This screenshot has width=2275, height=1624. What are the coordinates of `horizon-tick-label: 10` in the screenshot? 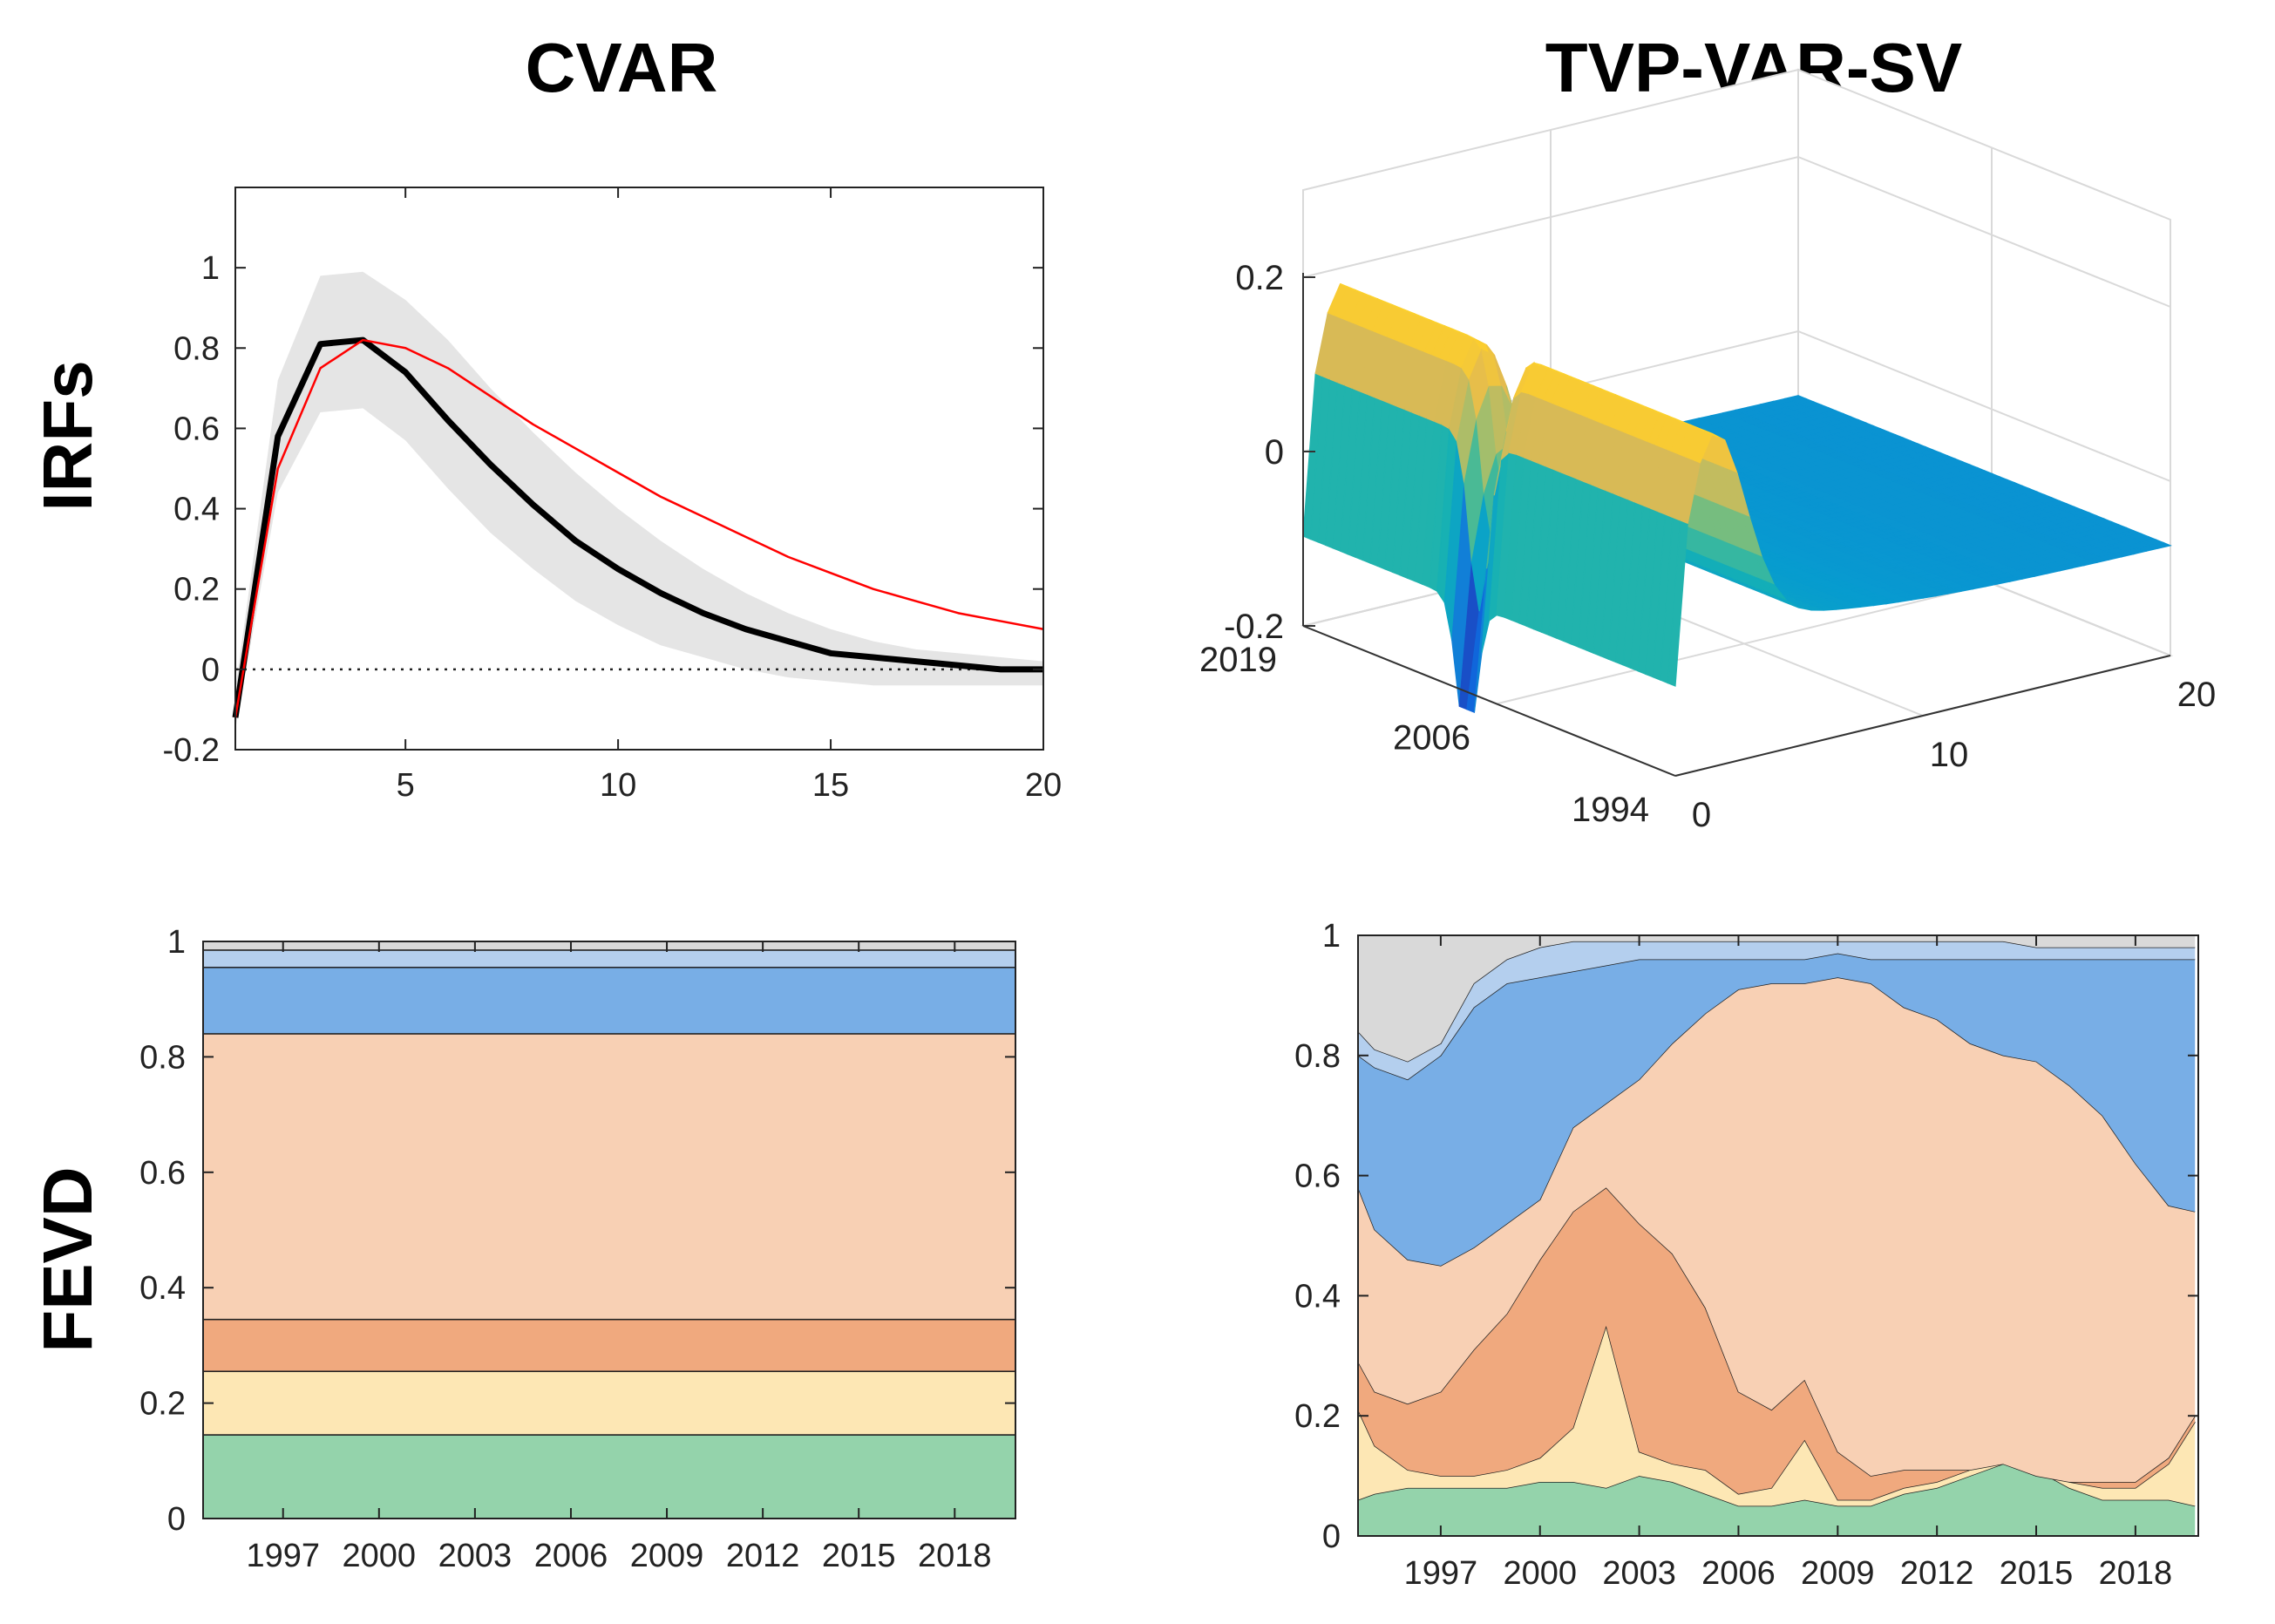 It's located at (1949, 755).